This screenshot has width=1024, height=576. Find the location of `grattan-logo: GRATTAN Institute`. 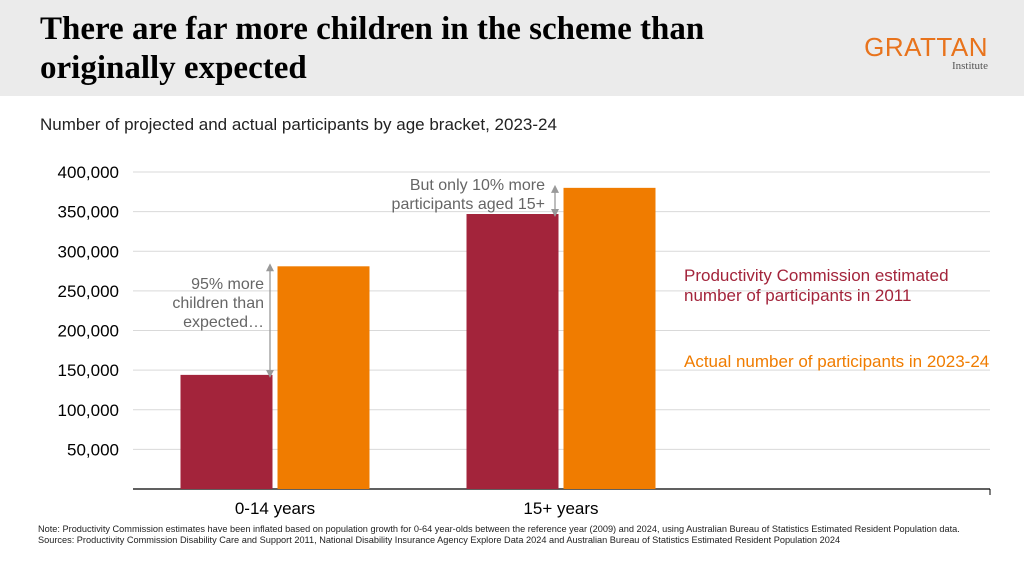

grattan-logo: GRATTAN Institute is located at coordinates (923, 53).